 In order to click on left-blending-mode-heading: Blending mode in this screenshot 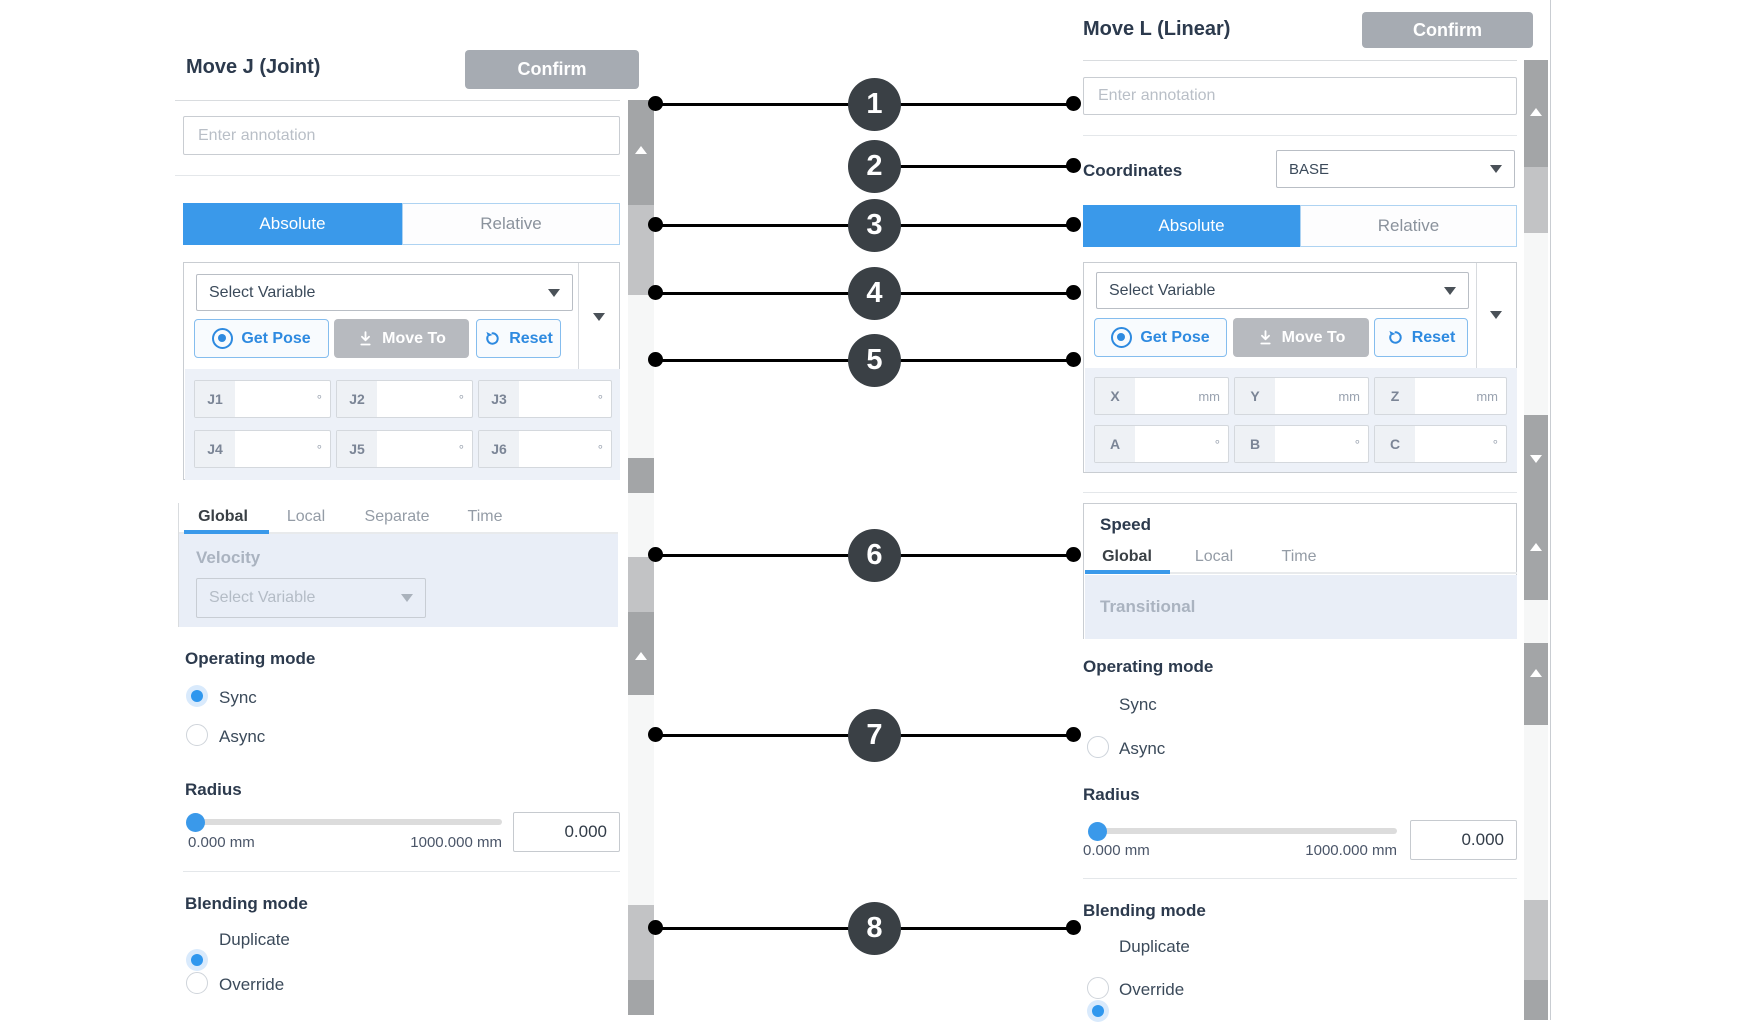, I will do `click(246, 903)`.